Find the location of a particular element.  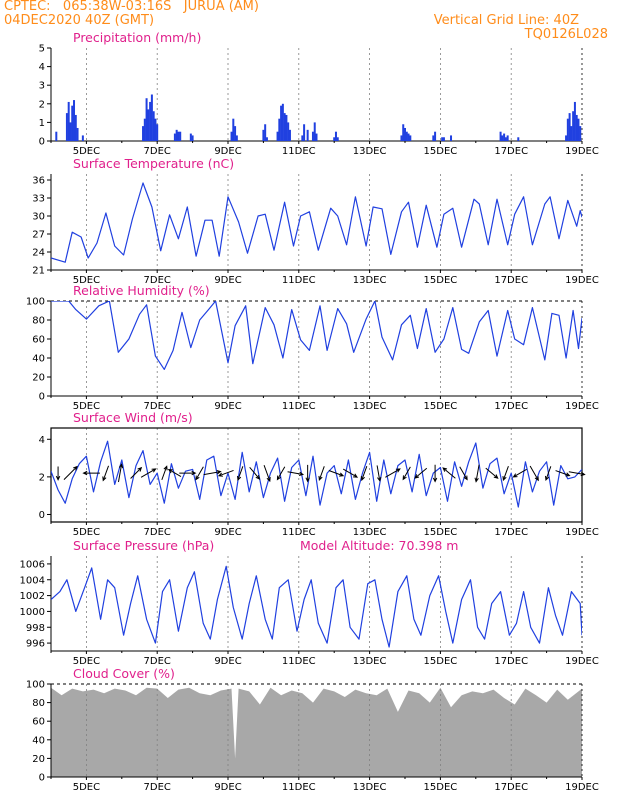

panel-title: Precipitation (mm/h) is located at coordinates (137, 37).